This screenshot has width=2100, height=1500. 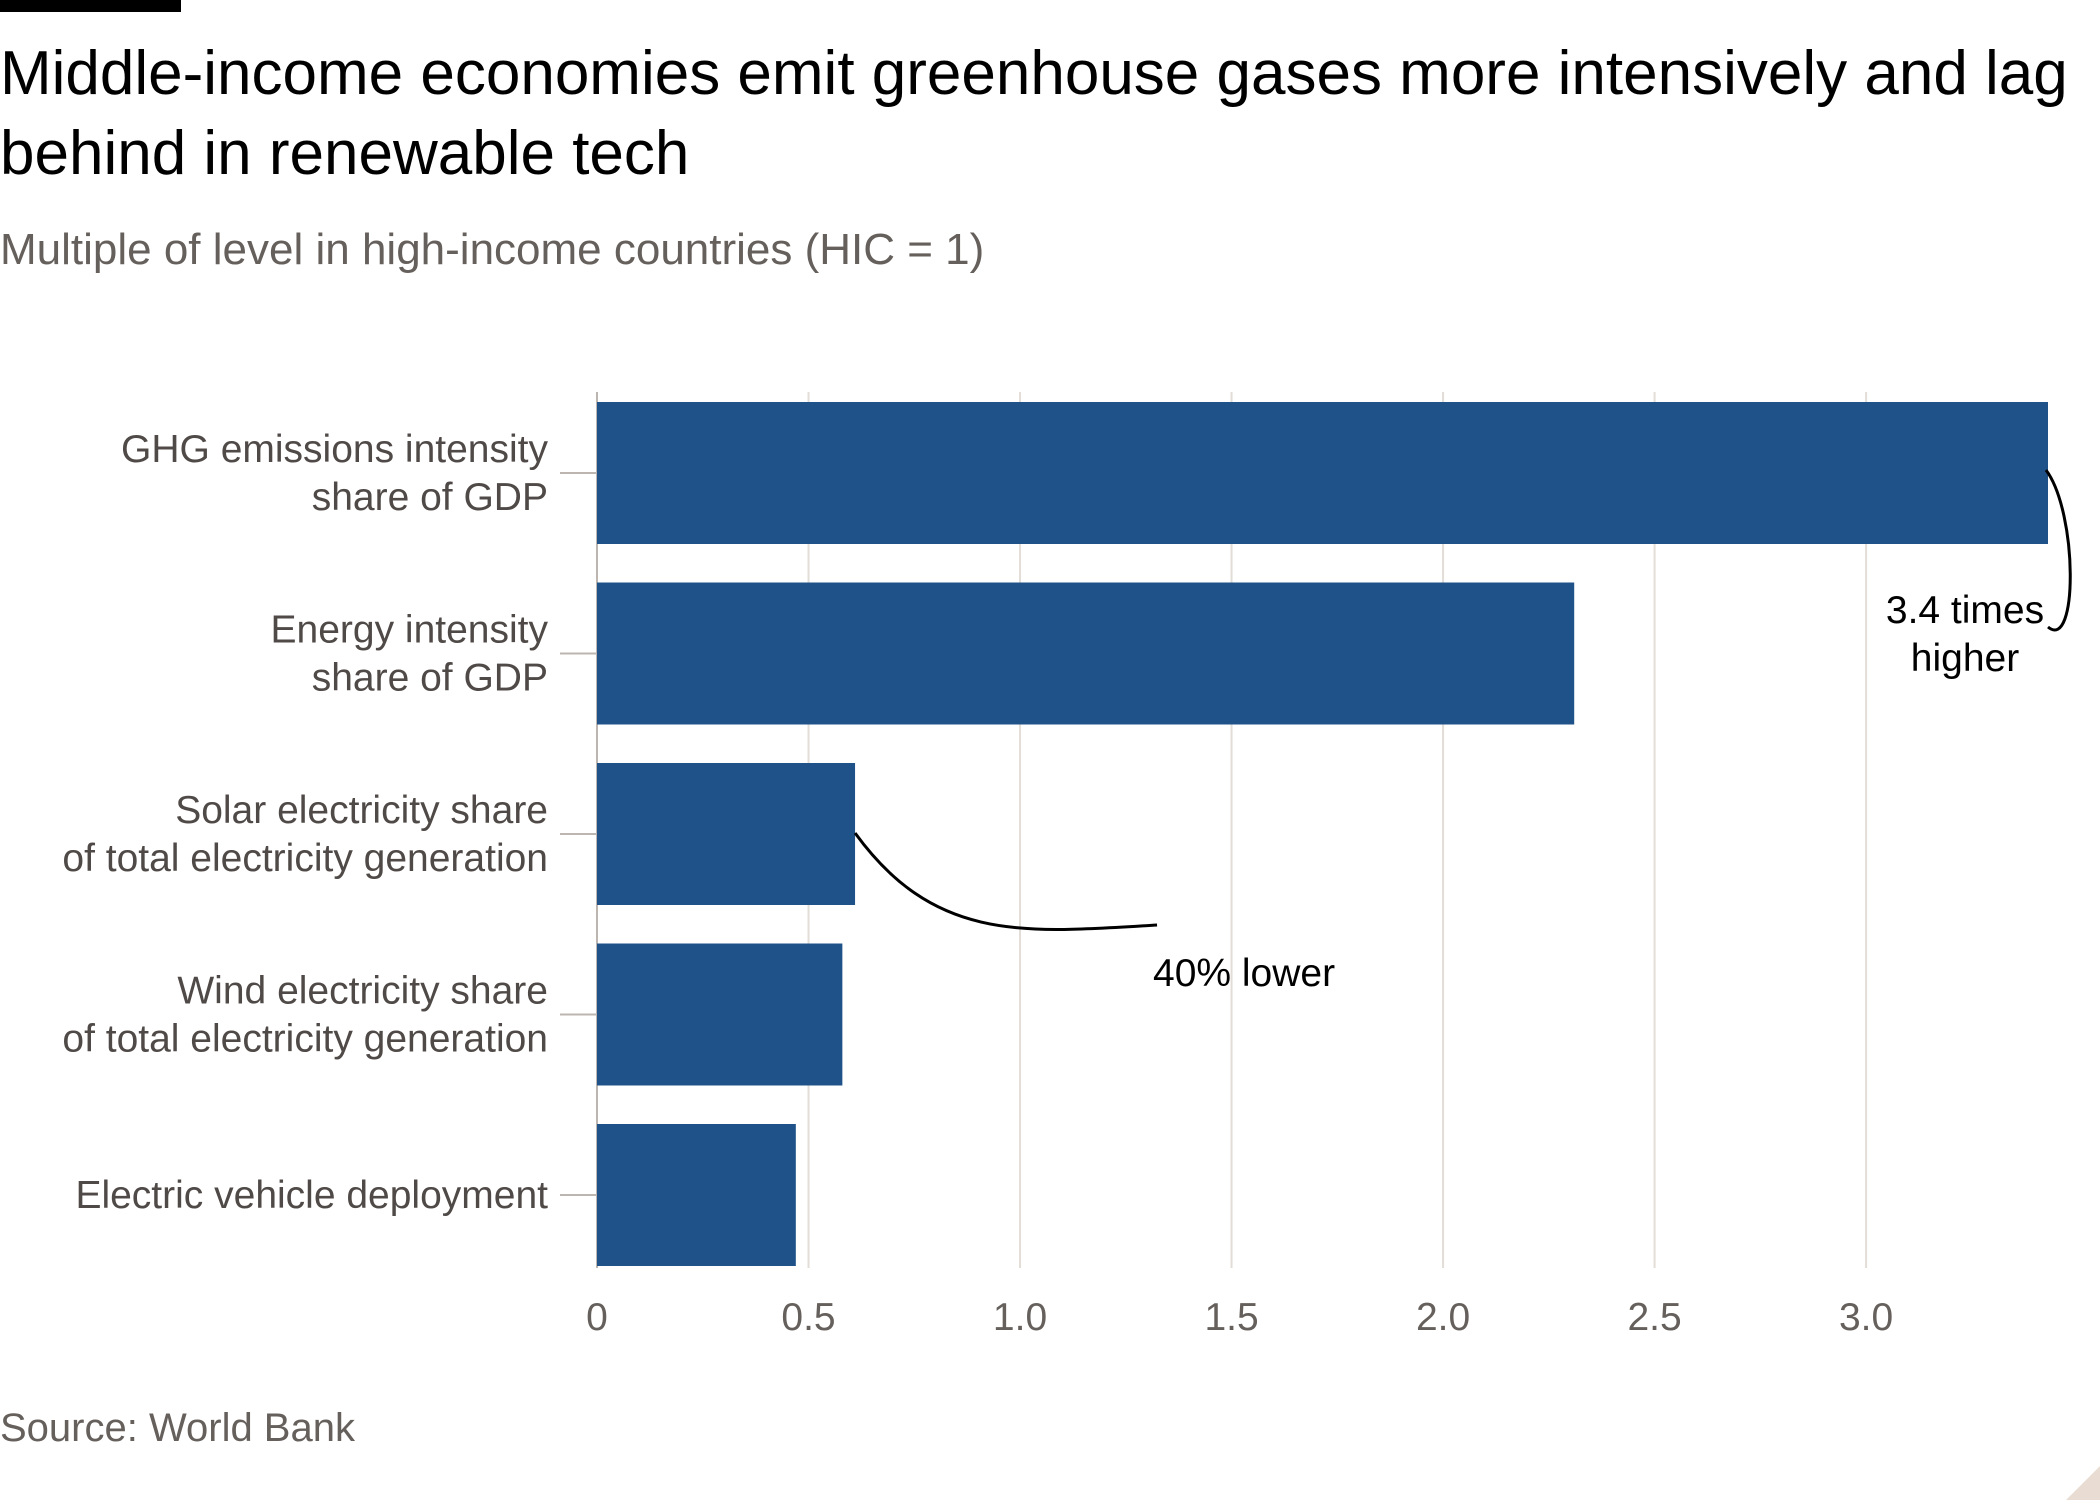 I want to click on x-axis-ticks: 0 0.5 1.0 1.5 2.0 2.5 3.0, so click(x=1239, y=1317).